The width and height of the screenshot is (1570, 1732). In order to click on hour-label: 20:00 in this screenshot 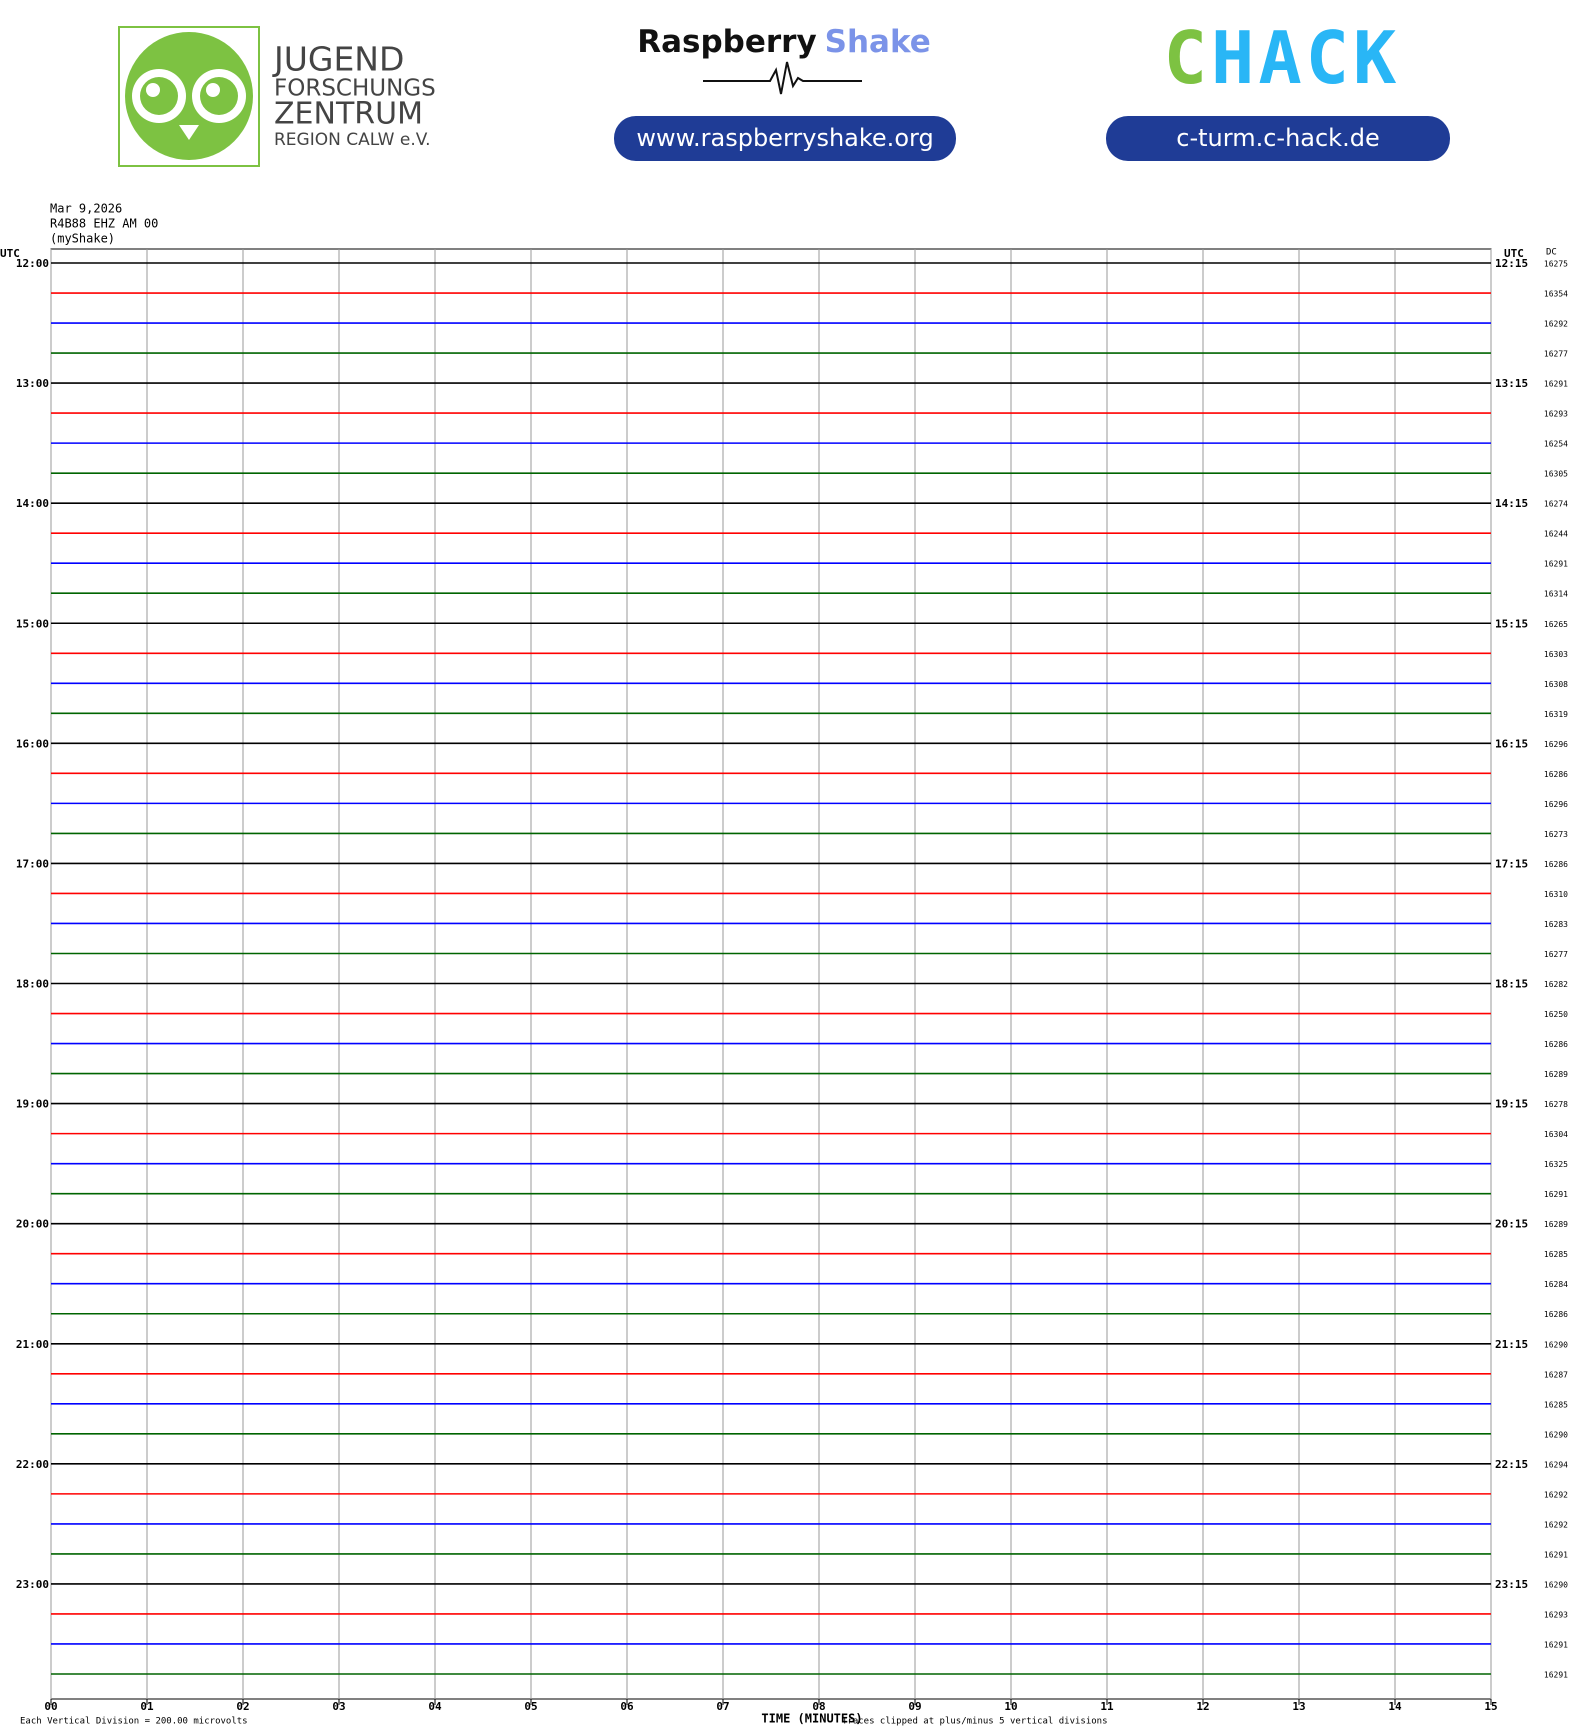, I will do `click(32, 1224)`.